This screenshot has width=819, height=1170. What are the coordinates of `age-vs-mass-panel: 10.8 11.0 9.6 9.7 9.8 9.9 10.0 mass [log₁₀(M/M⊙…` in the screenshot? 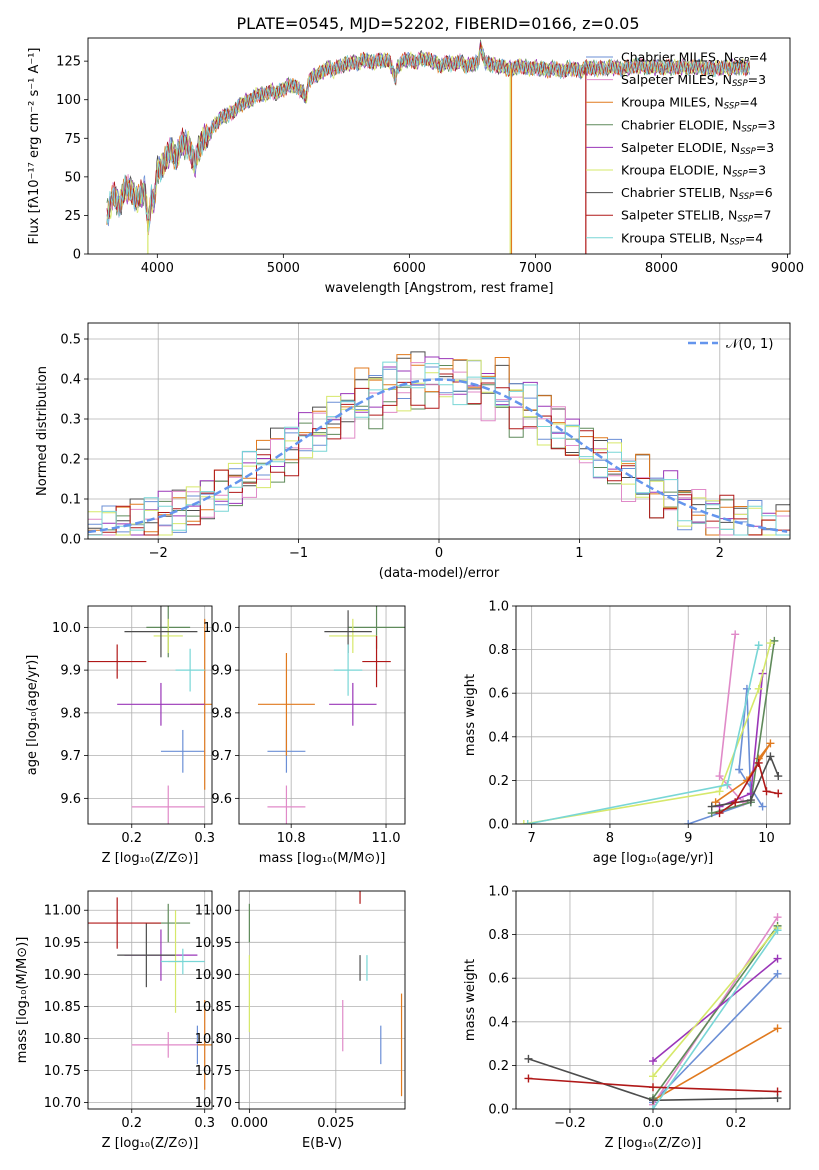 It's located at (304, 735).